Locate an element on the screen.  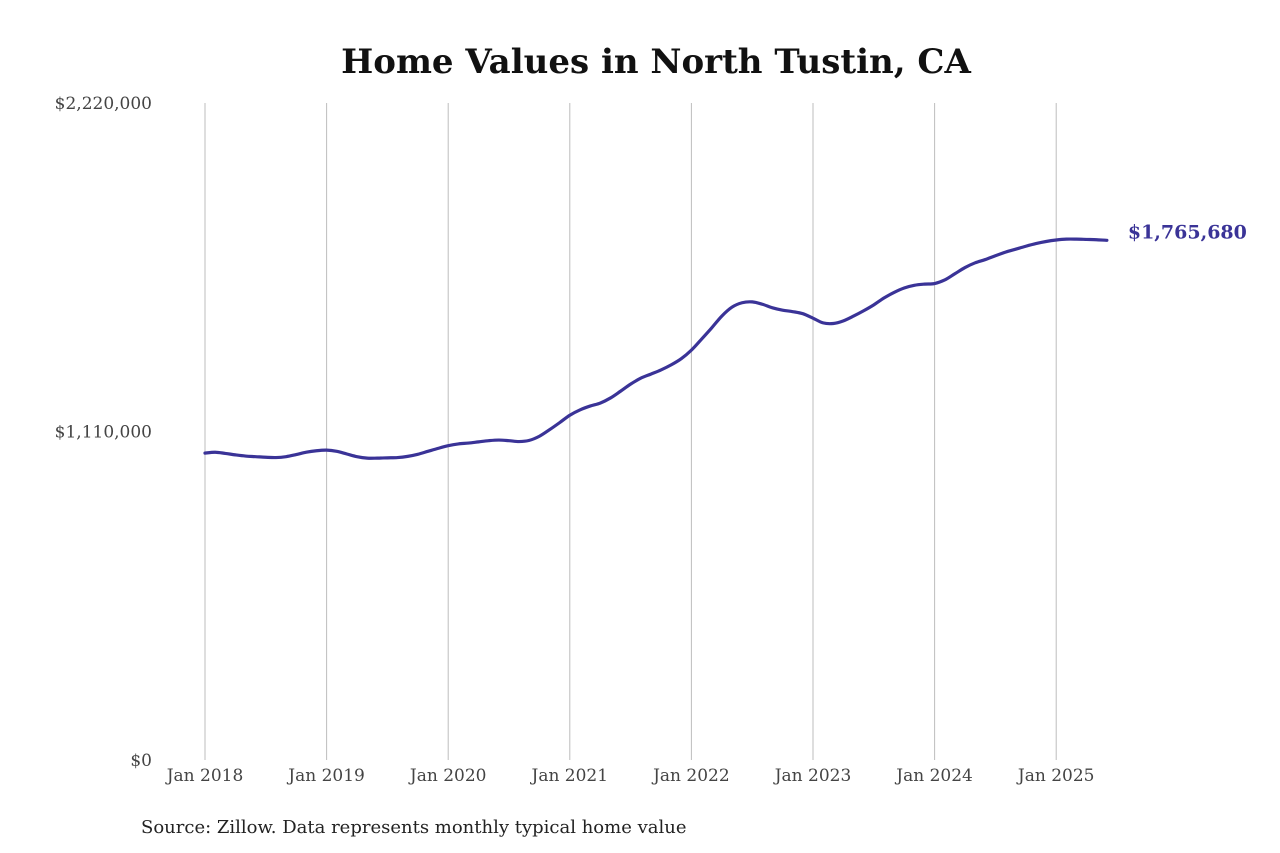
y-tick-label: $1,110,000 is located at coordinates (103, 433).